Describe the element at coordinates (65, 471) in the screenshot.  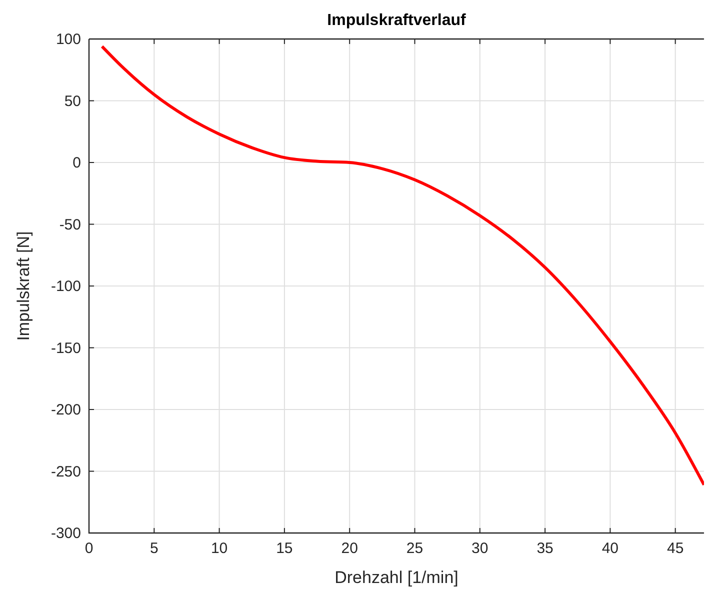
I see `y-tick-label: -250` at that location.